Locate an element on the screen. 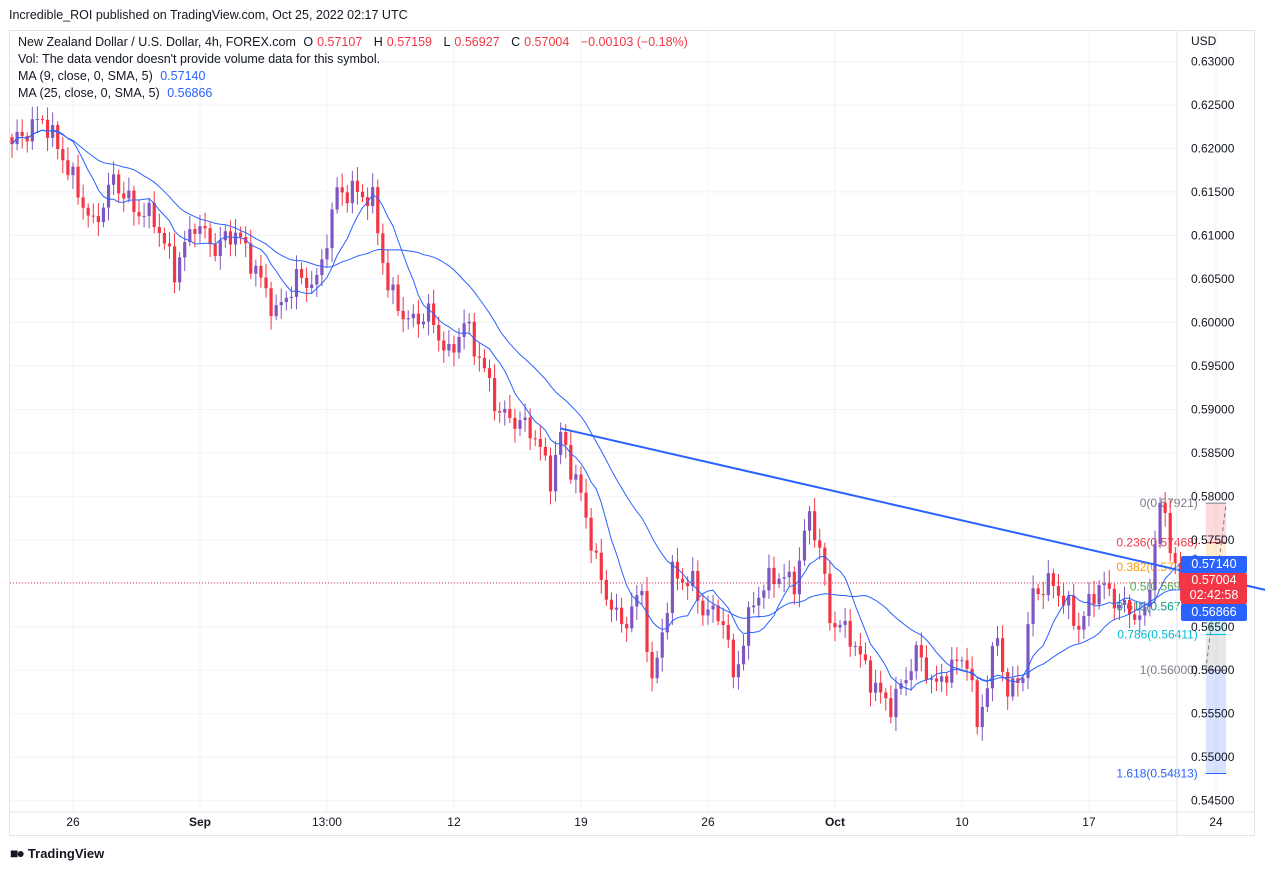 This screenshot has height=870, width=1265. fib-level-label: 1.618(0.54813) is located at coordinates (1156, 773).